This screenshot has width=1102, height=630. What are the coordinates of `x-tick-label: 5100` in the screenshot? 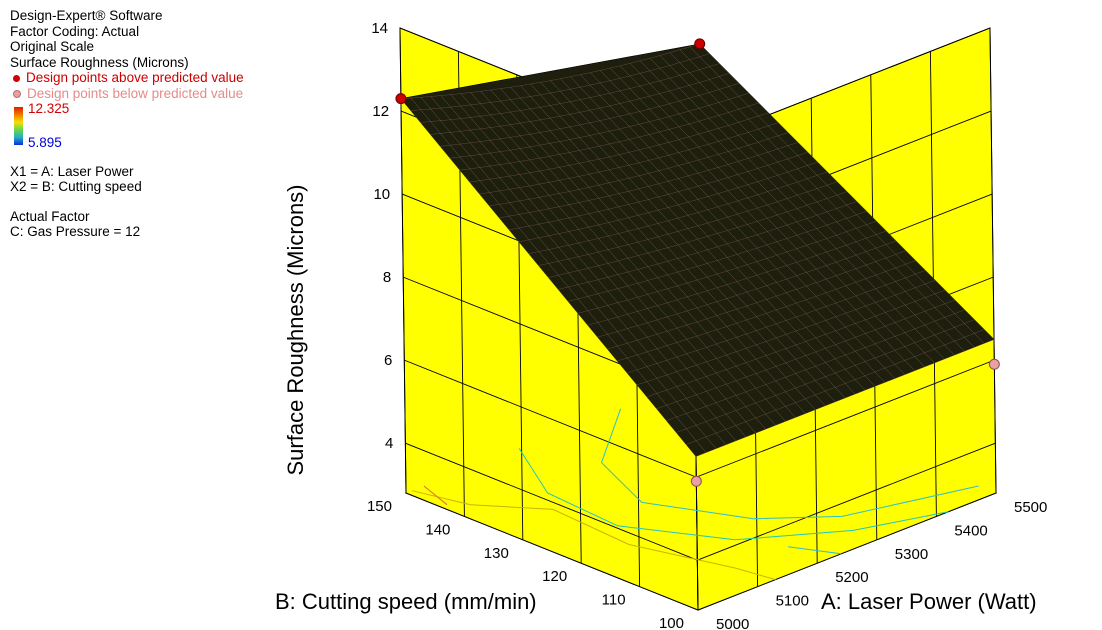 It's located at (792, 601).